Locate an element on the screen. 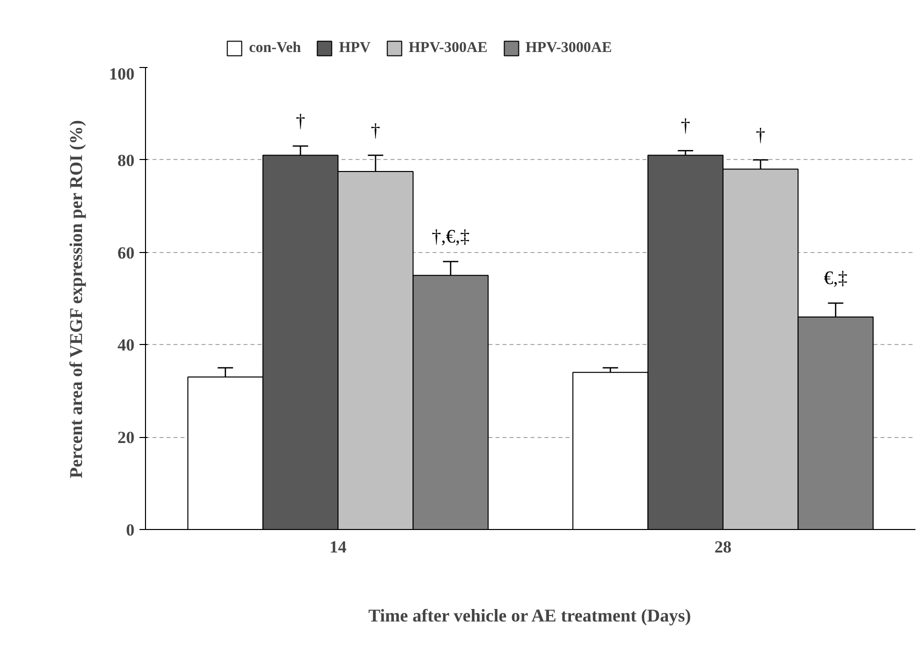 This screenshot has width=922, height=645. legend-label: con-Veh is located at coordinates (275, 48).